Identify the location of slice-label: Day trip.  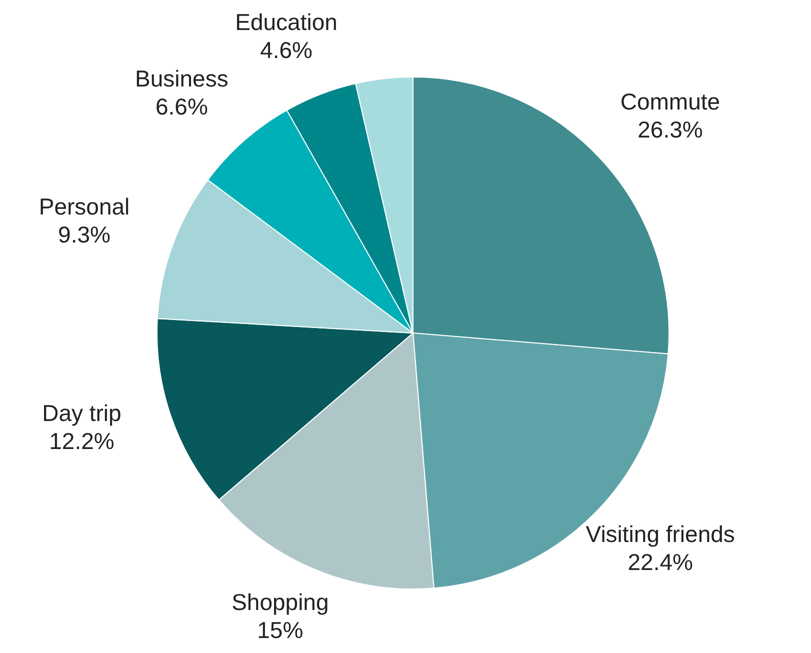
(82, 413).